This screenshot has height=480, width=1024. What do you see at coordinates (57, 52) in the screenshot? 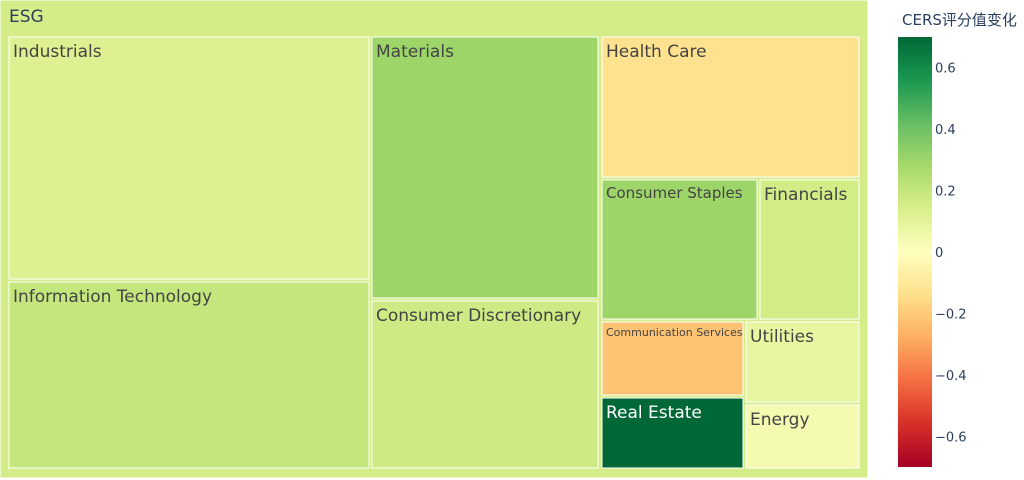
I see `treemap-tile-label: Industrials` at bounding box center [57, 52].